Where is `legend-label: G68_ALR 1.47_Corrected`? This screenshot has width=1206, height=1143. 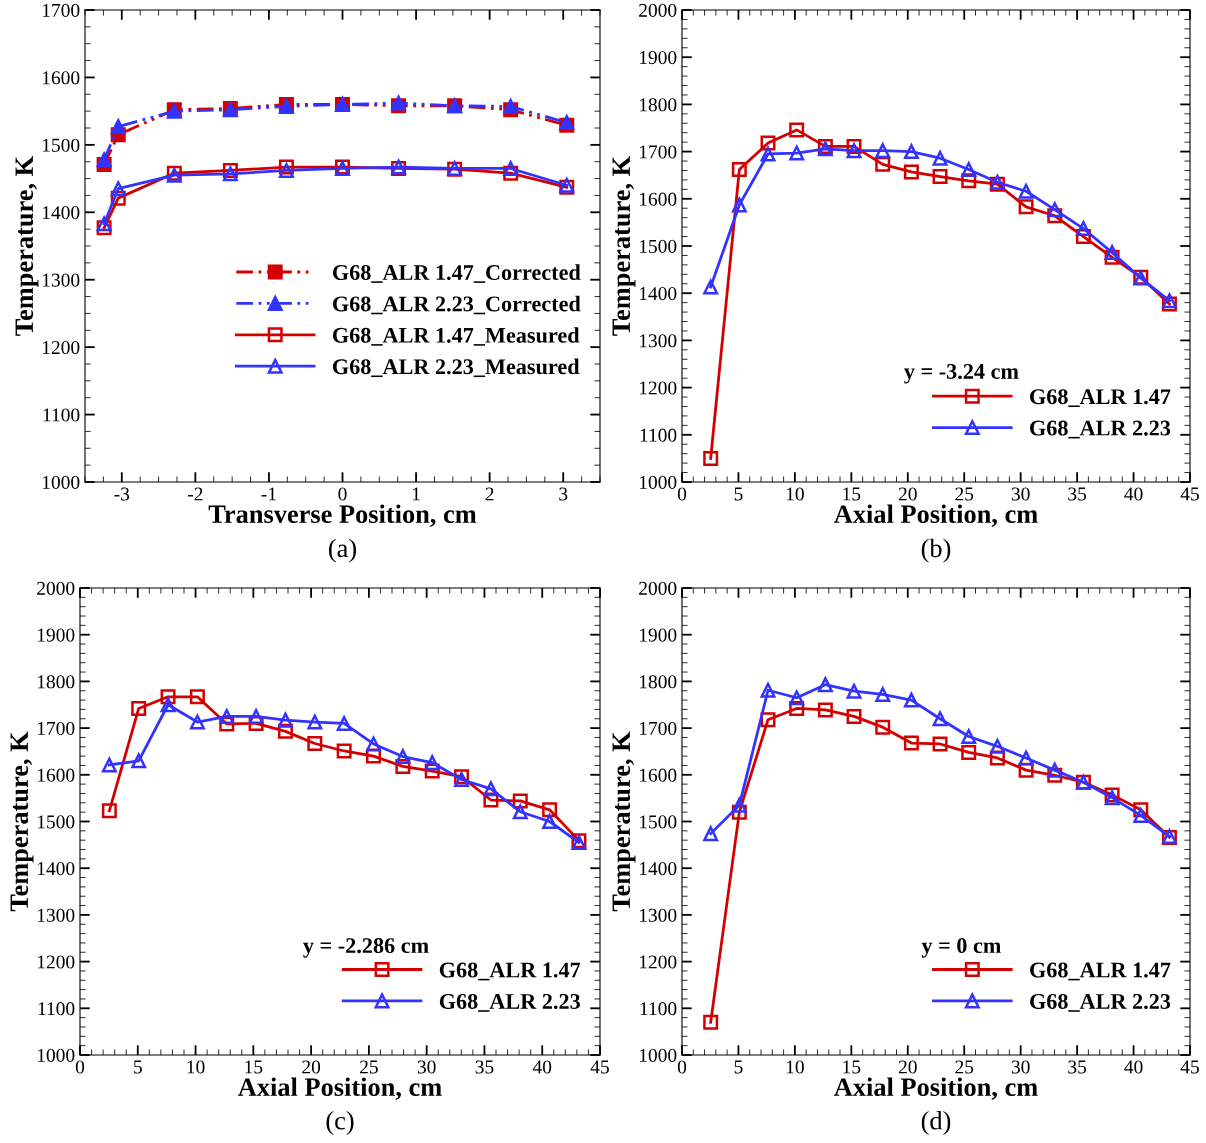 legend-label: G68_ALR 1.47_Corrected is located at coordinates (456, 273).